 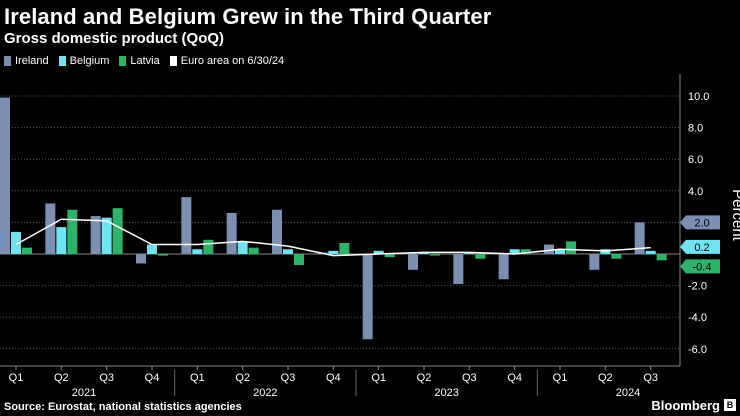 I want to click on bloomberg-logo-icon: B, so click(x=730, y=405).